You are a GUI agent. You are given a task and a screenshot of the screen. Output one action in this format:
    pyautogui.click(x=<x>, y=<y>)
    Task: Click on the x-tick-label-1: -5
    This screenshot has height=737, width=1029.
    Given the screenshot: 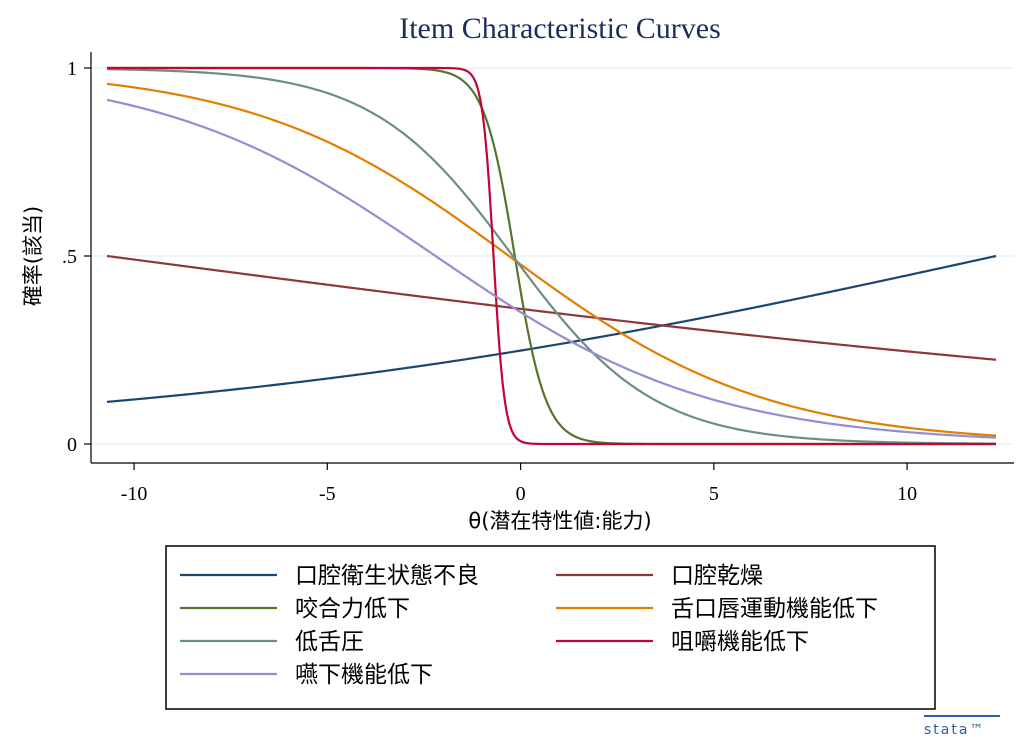 What is the action you would take?
    pyautogui.click(x=327, y=494)
    